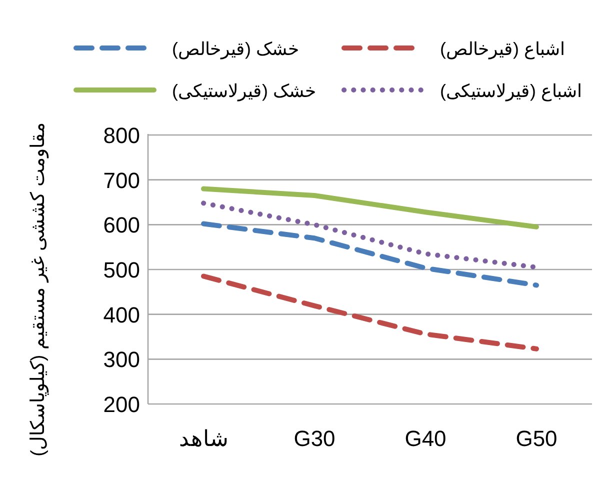 The image size is (604, 480). Describe the element at coordinates (537, 438) in the screenshot. I see `x-tick-label: G50` at that location.